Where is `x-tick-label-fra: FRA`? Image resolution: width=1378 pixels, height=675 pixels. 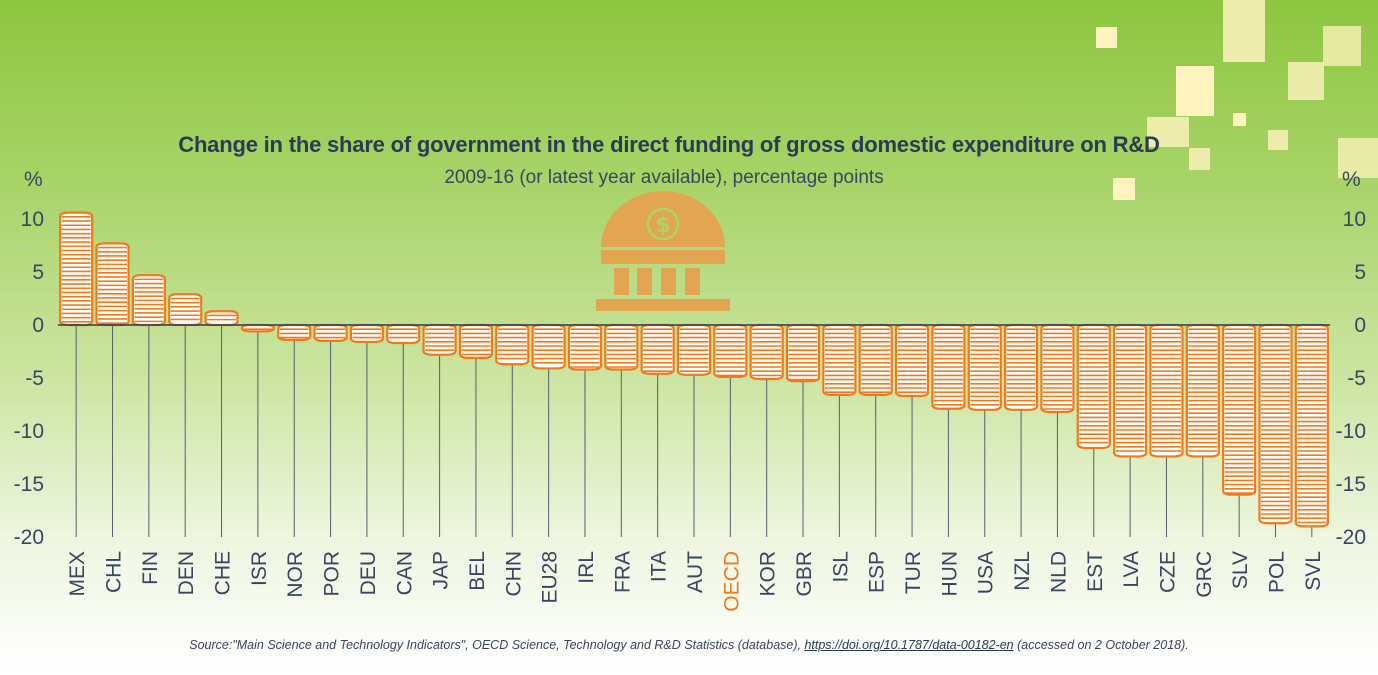
x-tick-label-fra: FRA is located at coordinates (622, 572).